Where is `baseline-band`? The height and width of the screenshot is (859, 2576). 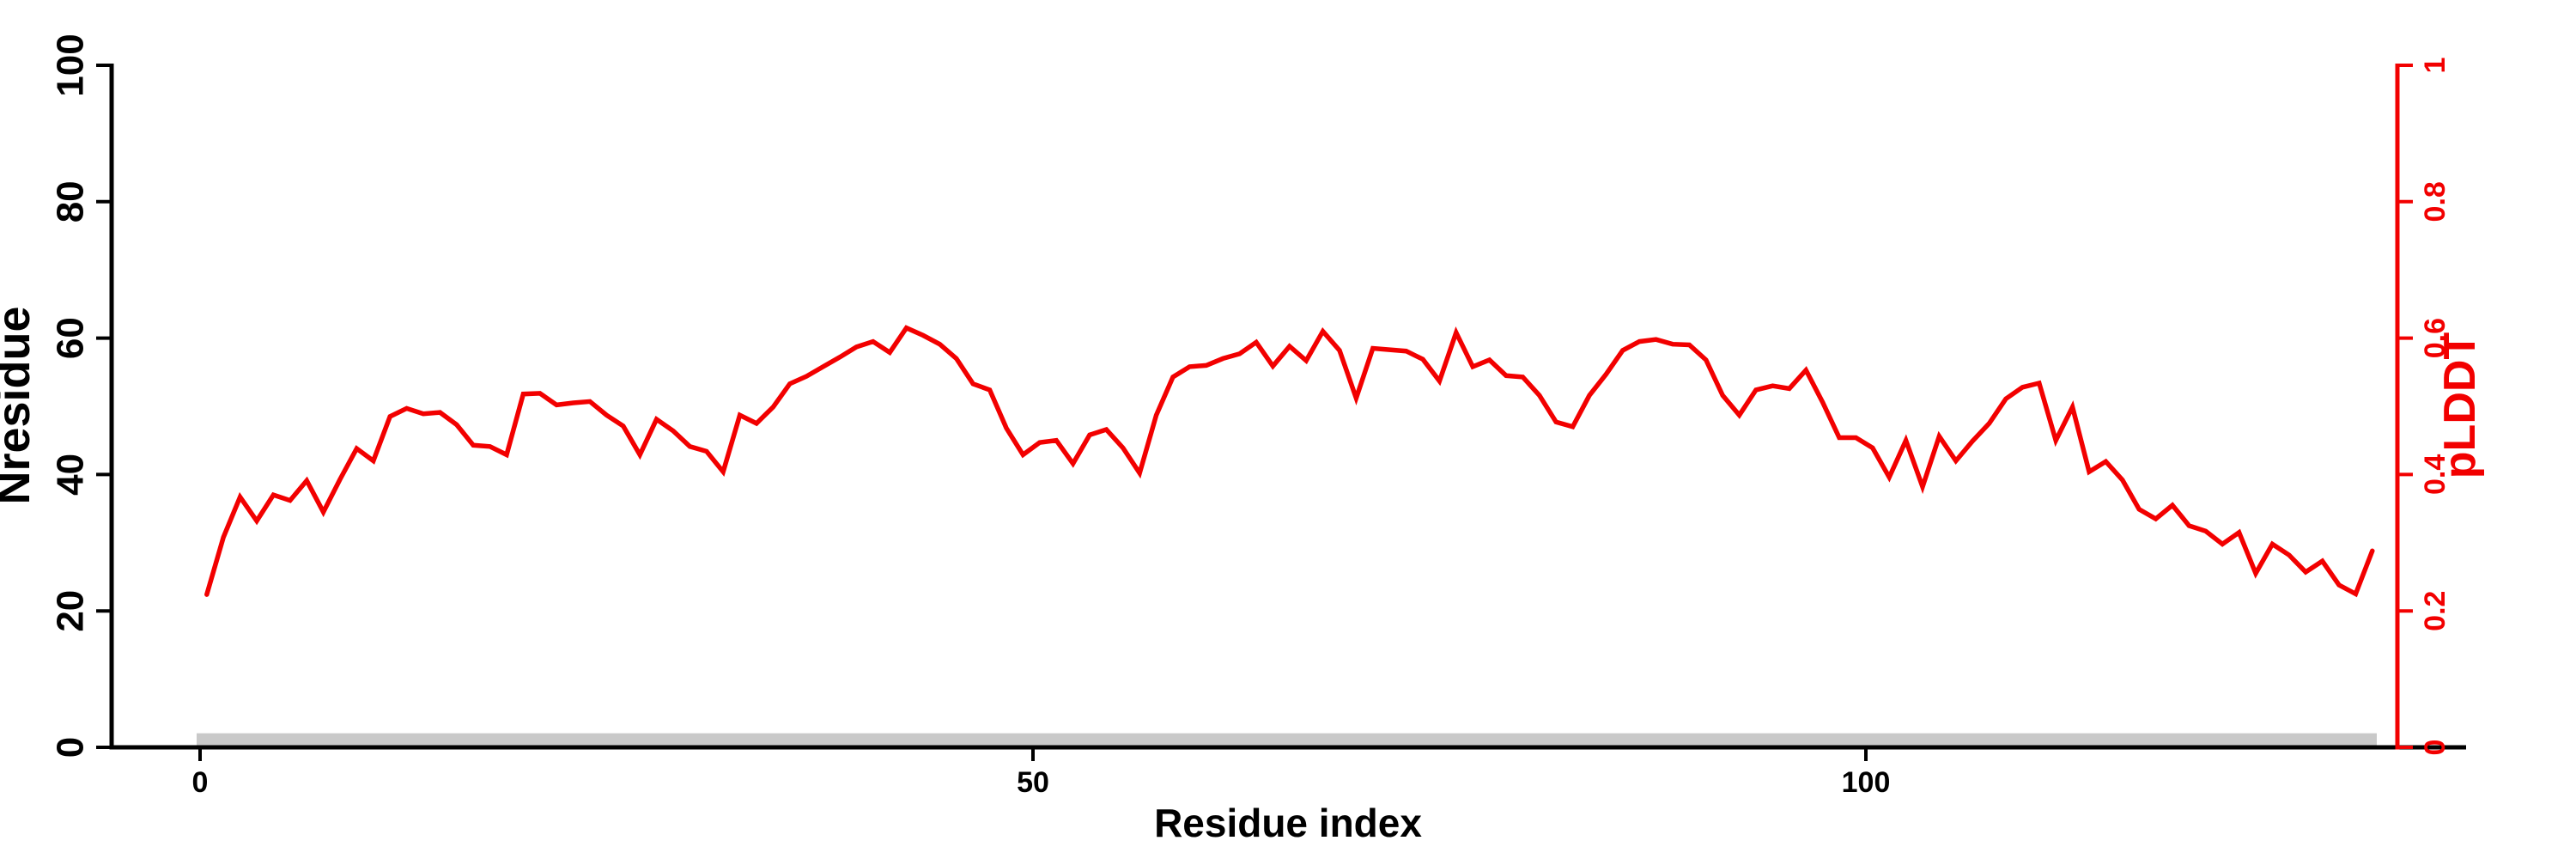 baseline-band is located at coordinates (1287, 740).